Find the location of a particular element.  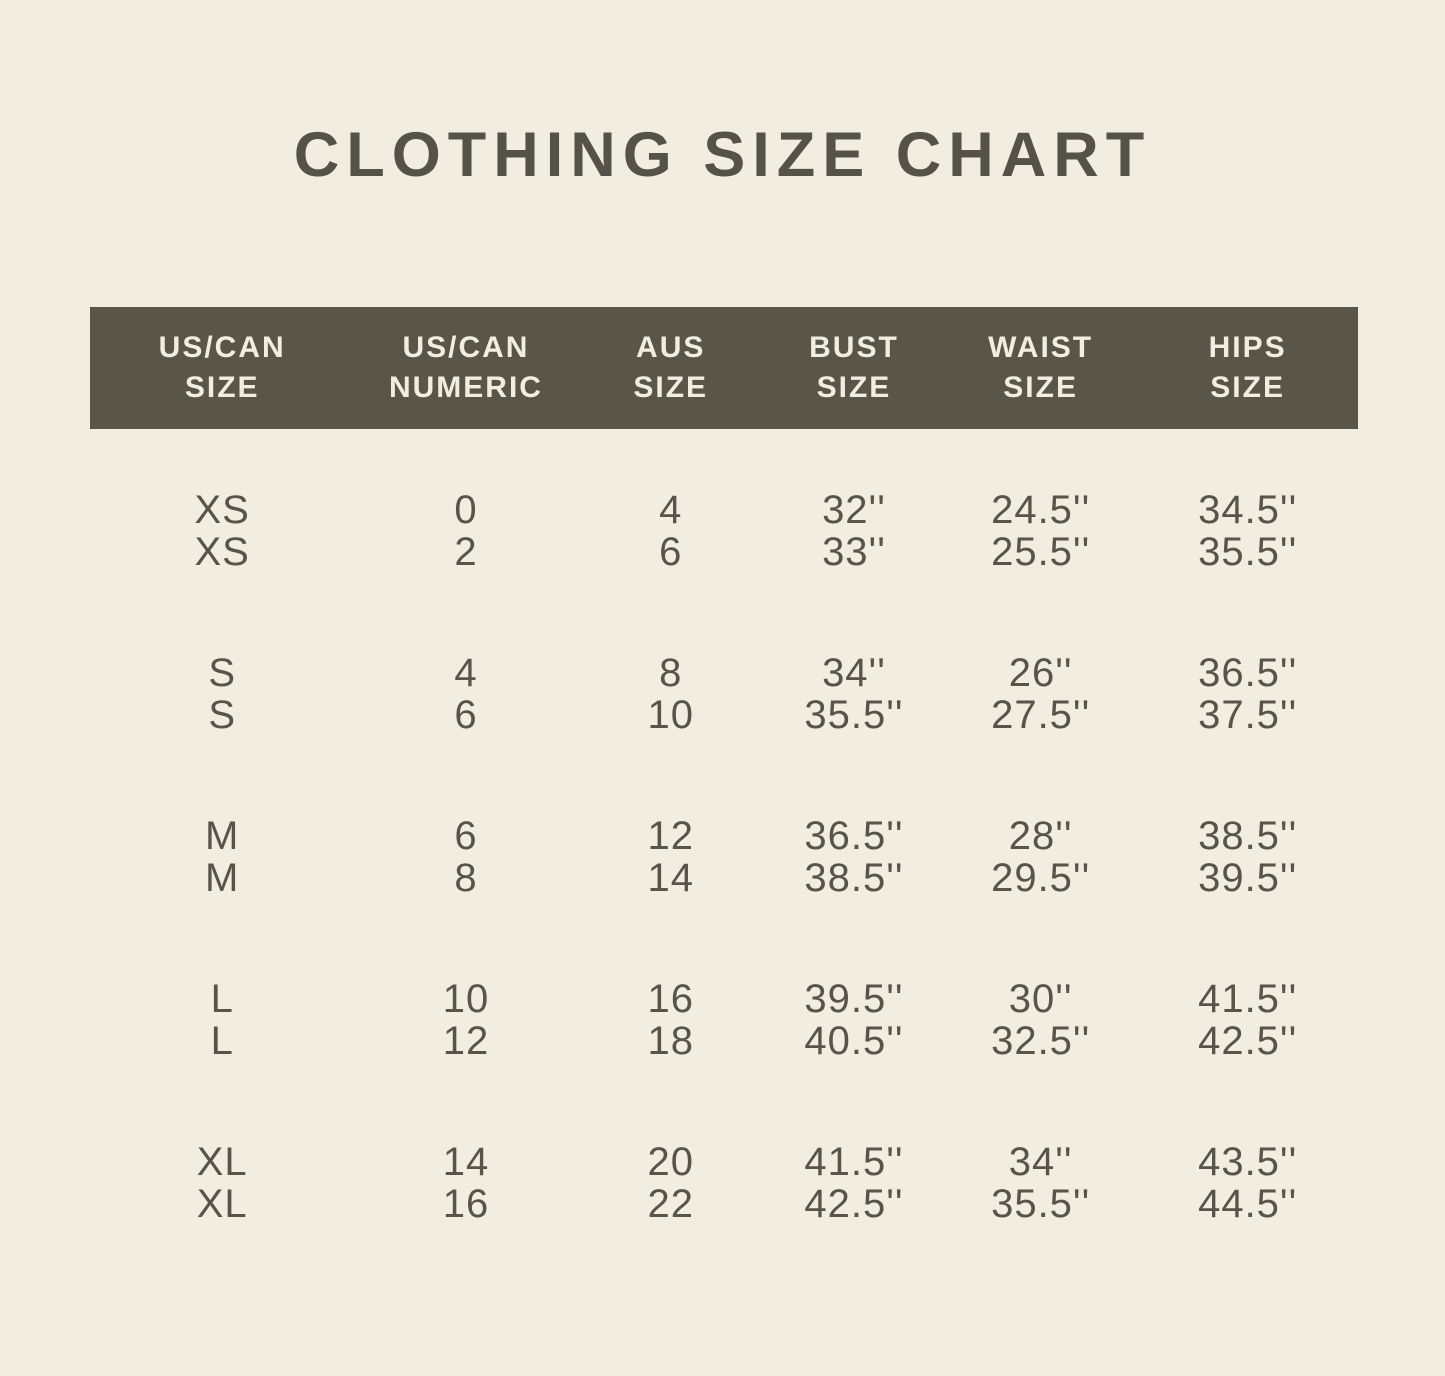

cell-hips-size: 35.5'' is located at coordinates (1248, 552).